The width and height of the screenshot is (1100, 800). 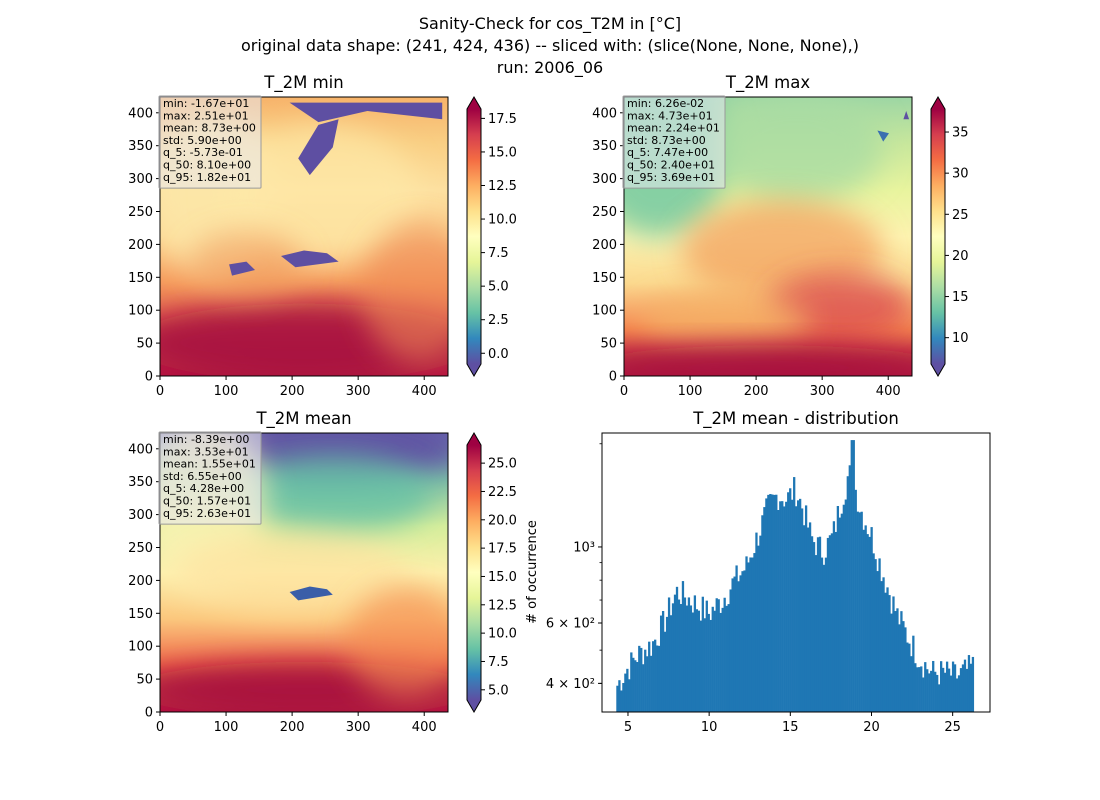 What do you see at coordinates (667, 152) in the screenshot?
I see `stats-line: q_5: 7.47e+00` at bounding box center [667, 152].